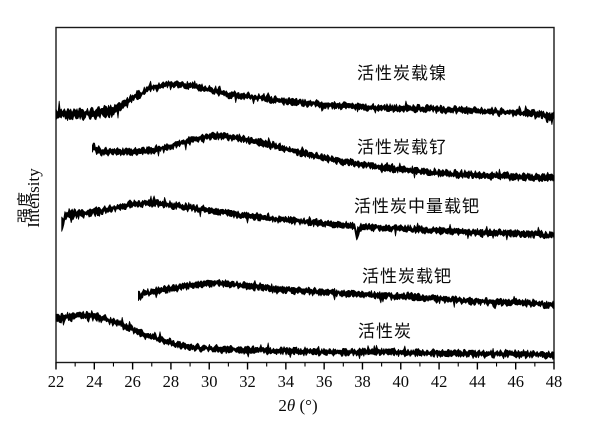 The height and width of the screenshot is (439, 600). Describe the element at coordinates (402, 147) in the screenshot. I see `series-label-2: 活性炭载钌` at that location.